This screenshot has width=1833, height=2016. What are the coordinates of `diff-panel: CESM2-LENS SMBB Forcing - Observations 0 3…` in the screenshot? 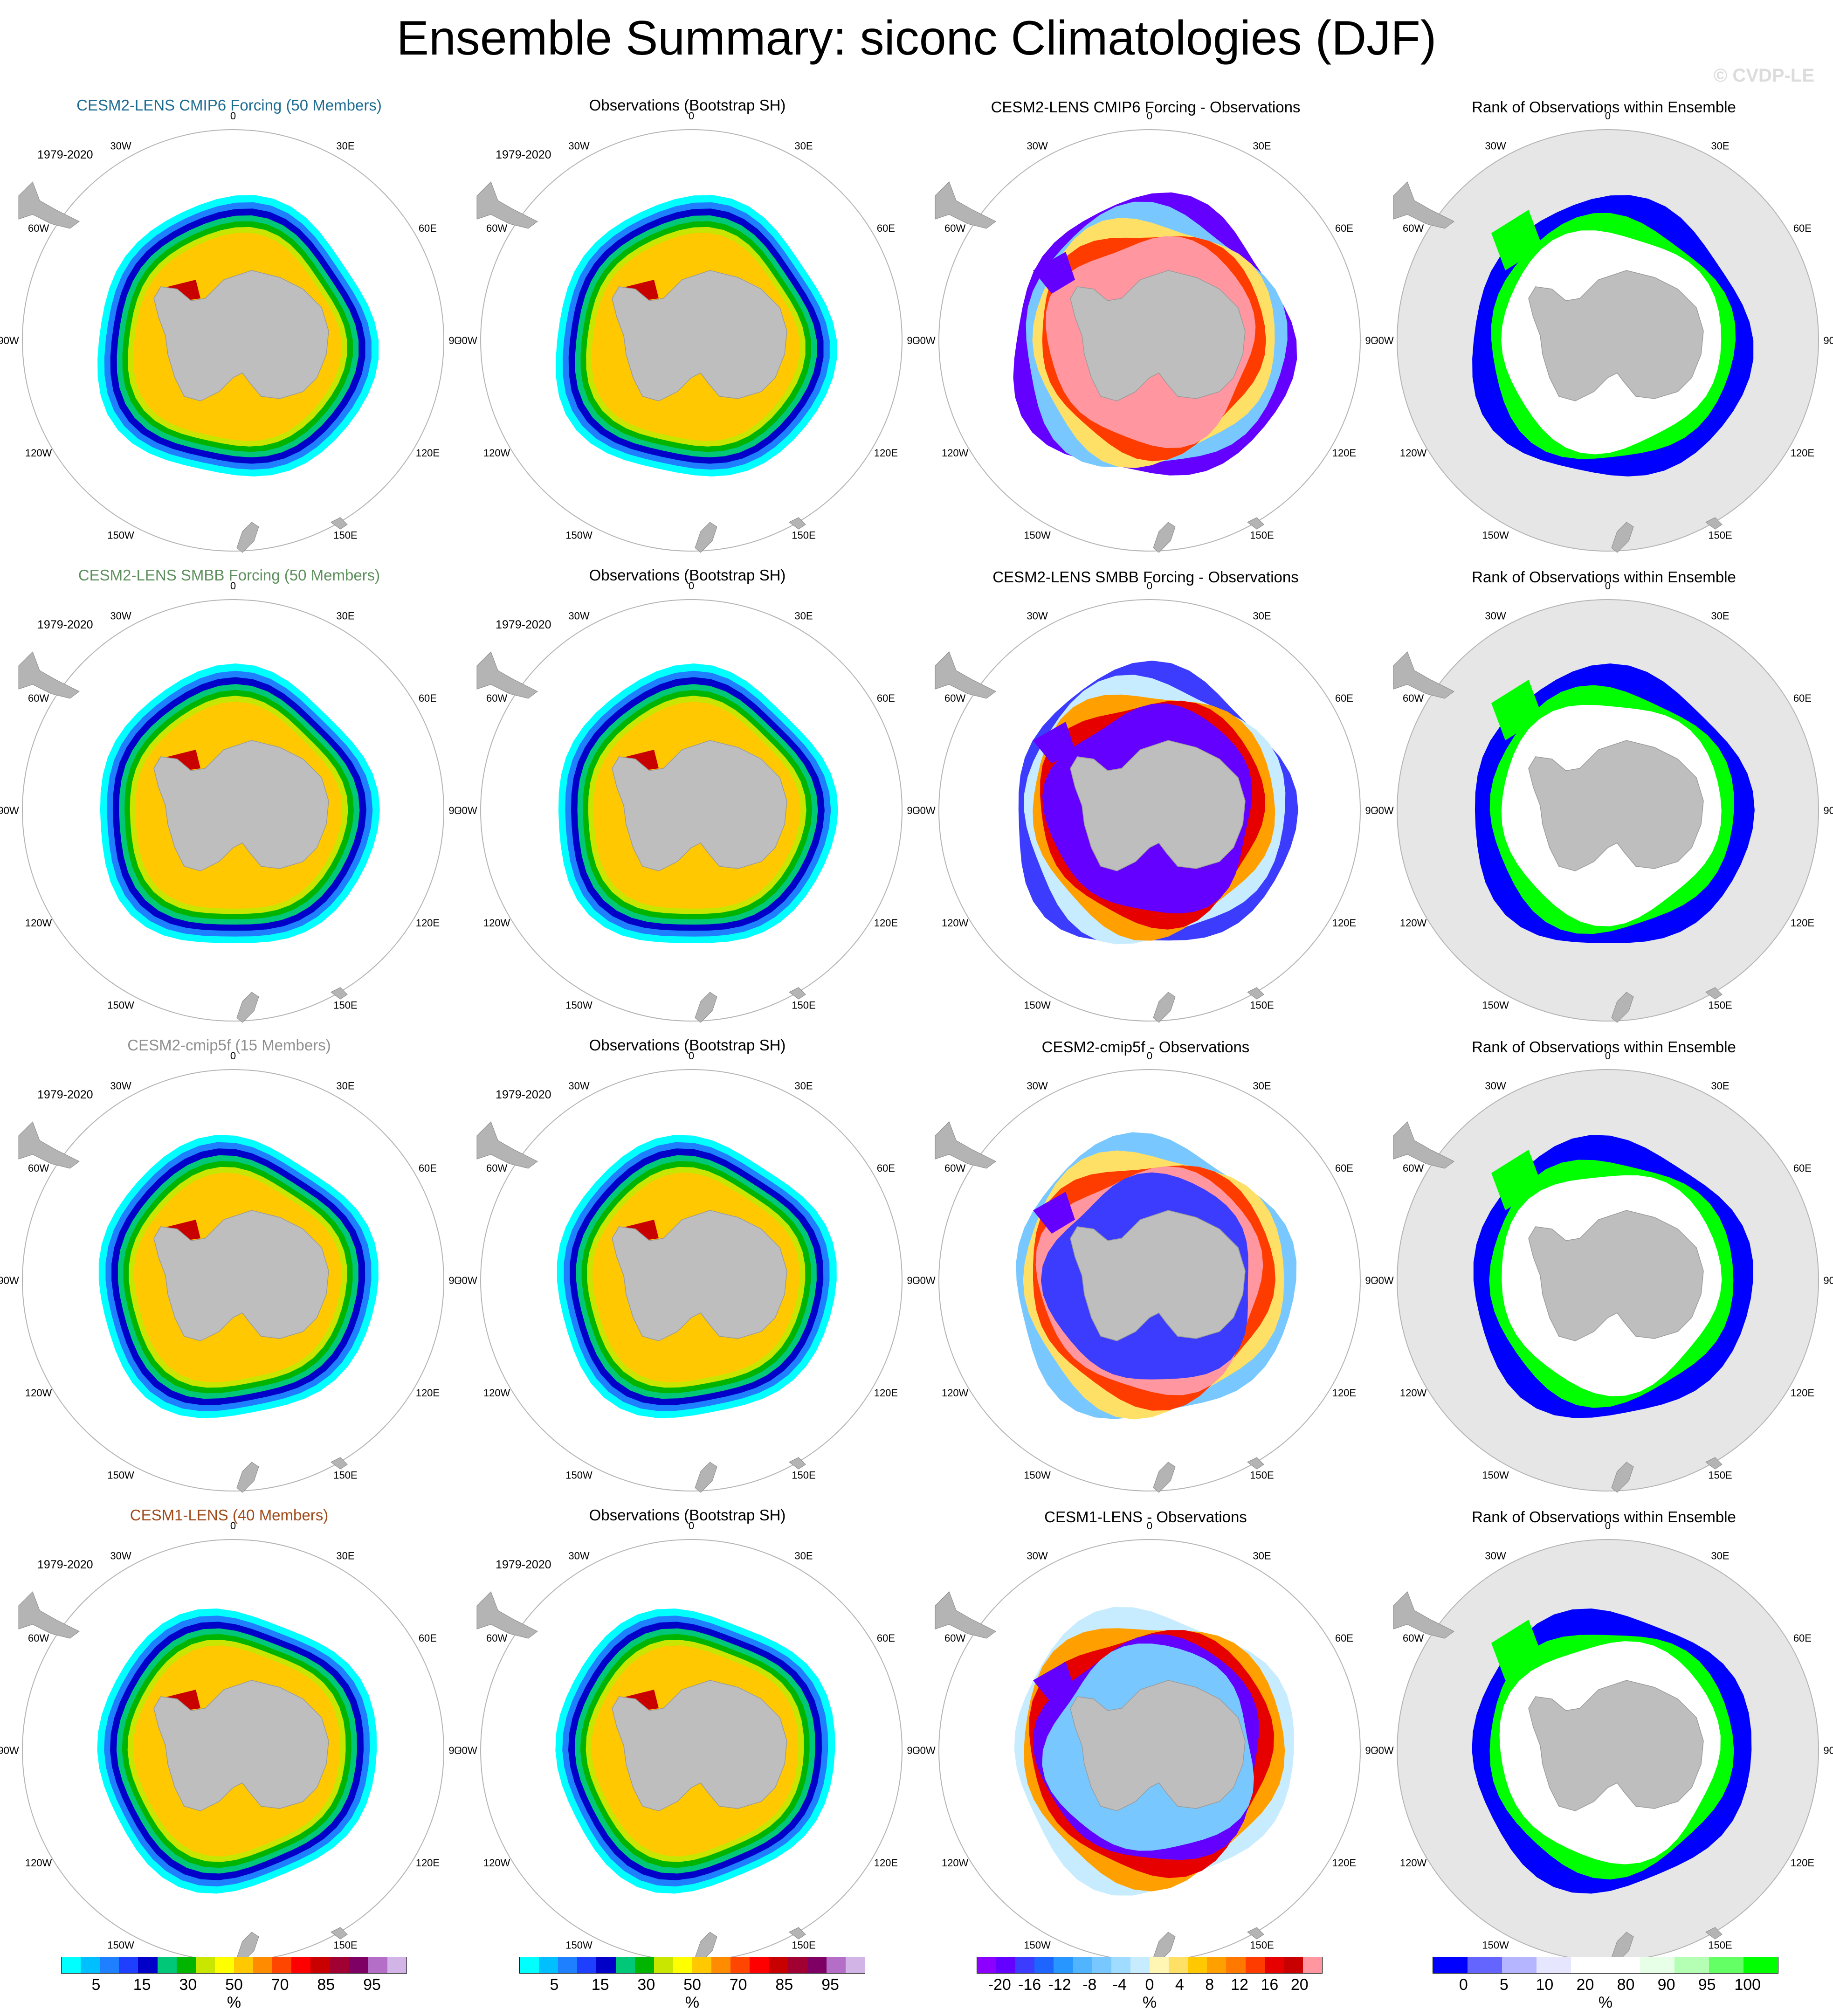 It's located at (1145, 796).